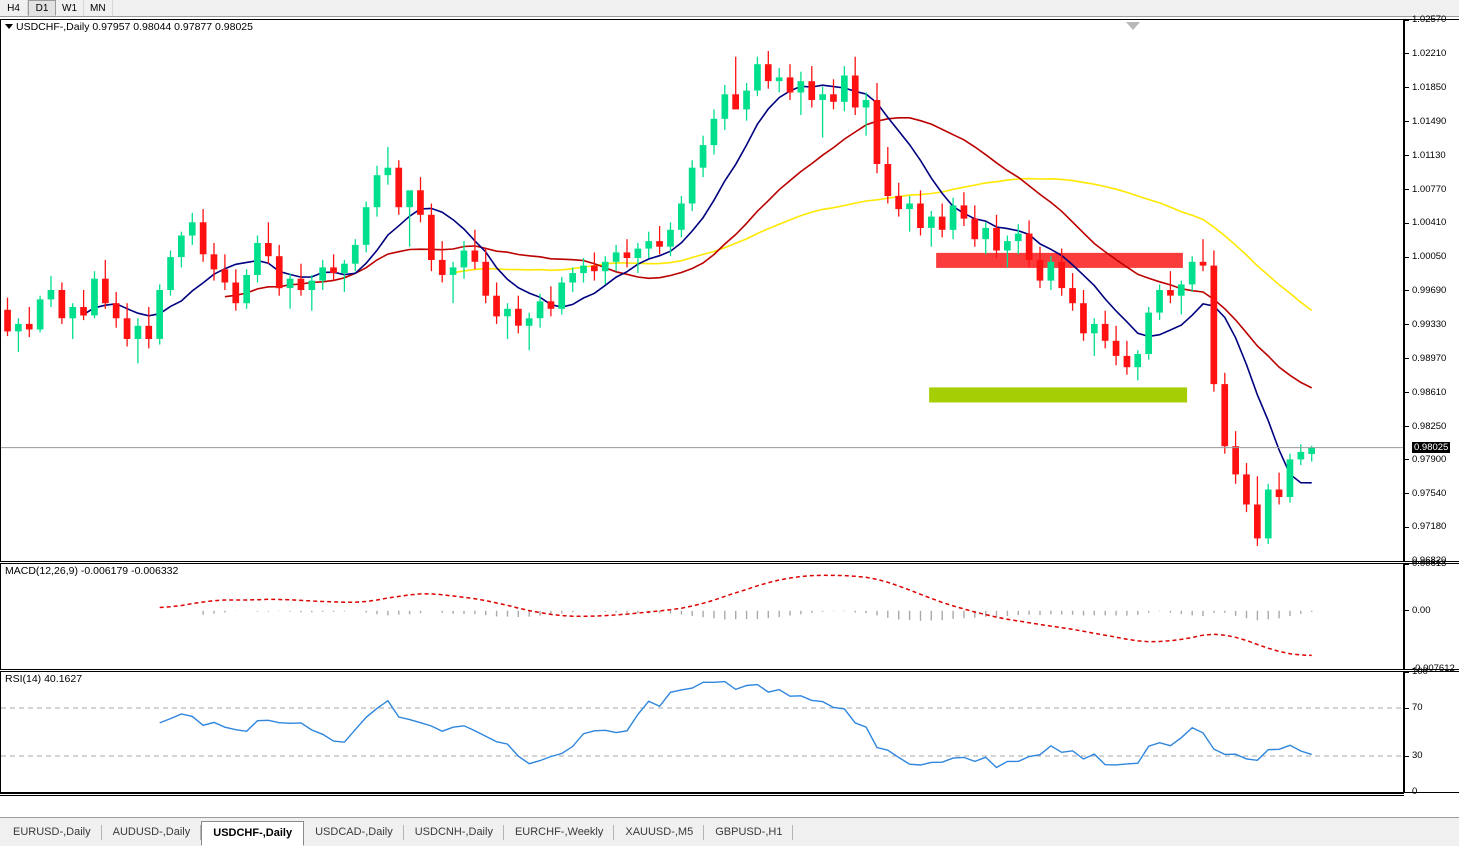 This screenshot has width=1459, height=846. I want to click on symbol-tab-usdcnhdaily: USDCNH-,Daily, so click(454, 832).